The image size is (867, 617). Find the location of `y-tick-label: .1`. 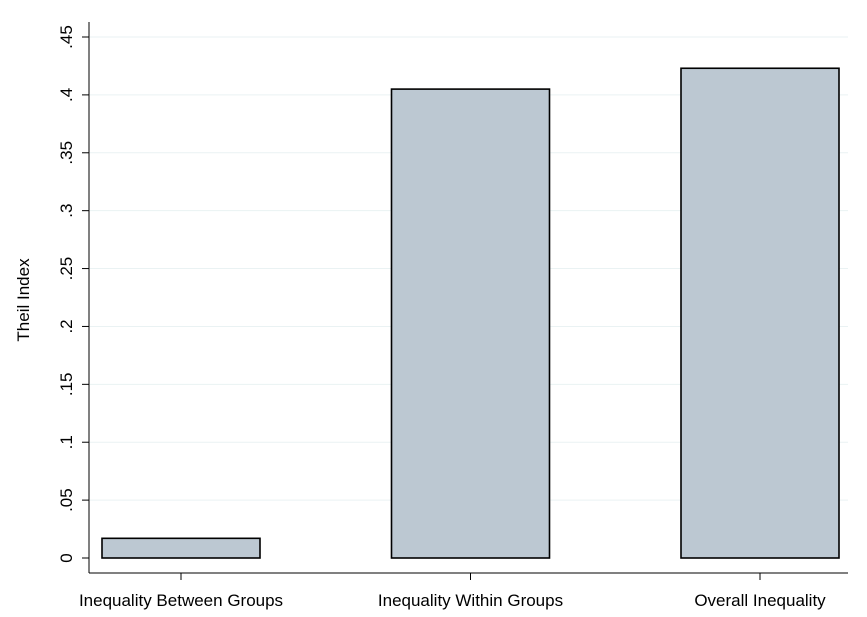

y-tick-label: .1 is located at coordinates (66, 442).